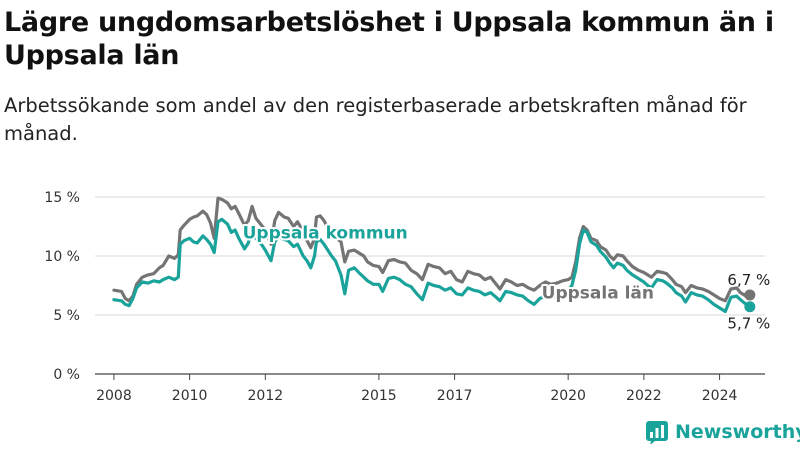 The height and width of the screenshot is (450, 800). What do you see at coordinates (114, 396) in the screenshot?
I see `x-tick-label: 2008` at bounding box center [114, 396].